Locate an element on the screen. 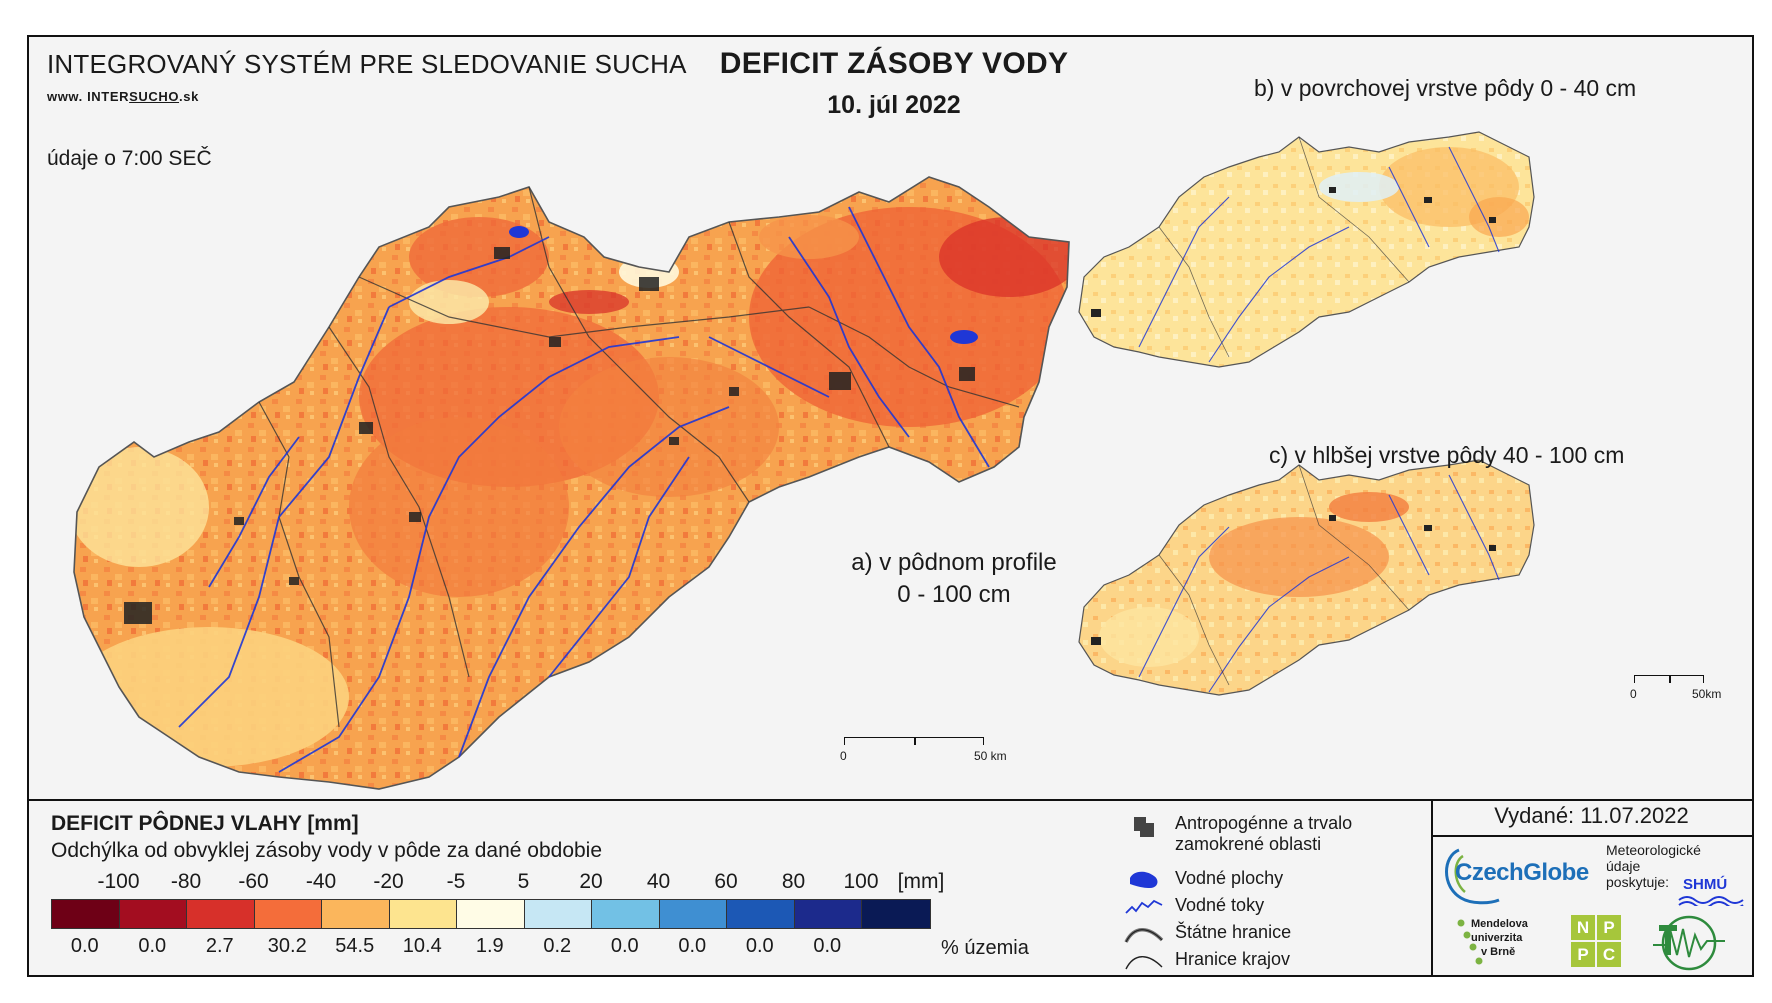 The height and width of the screenshot is (1003, 1772). legend-pct-label: % územia is located at coordinates (985, 948).